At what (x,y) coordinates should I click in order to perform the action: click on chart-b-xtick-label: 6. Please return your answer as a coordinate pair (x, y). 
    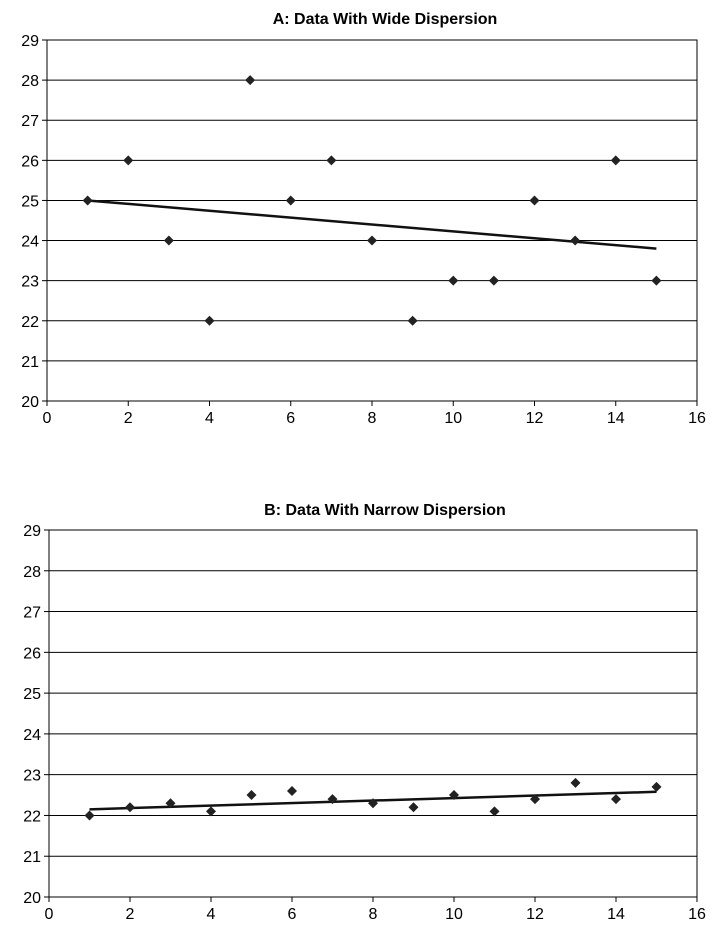
    Looking at the image, I should click on (292, 914).